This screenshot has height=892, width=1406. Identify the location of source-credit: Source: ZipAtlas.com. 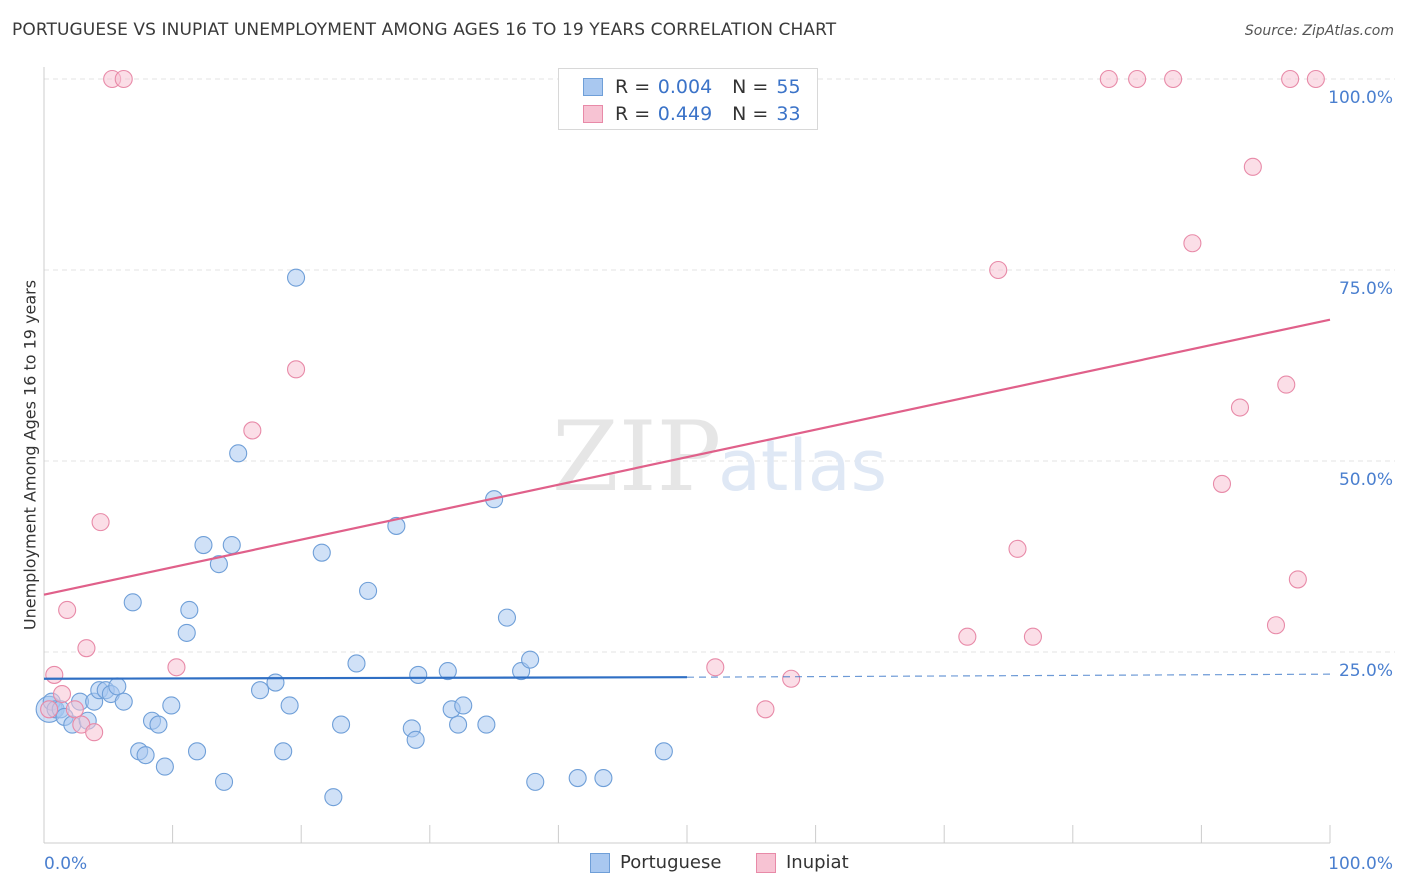
(1319, 31).